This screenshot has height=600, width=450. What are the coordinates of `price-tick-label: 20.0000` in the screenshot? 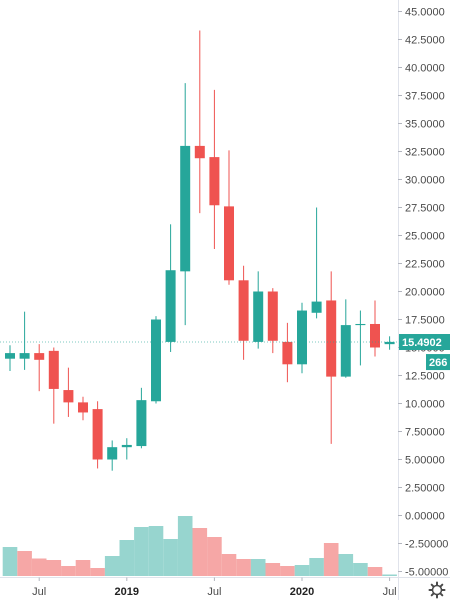 It's located at (425, 293).